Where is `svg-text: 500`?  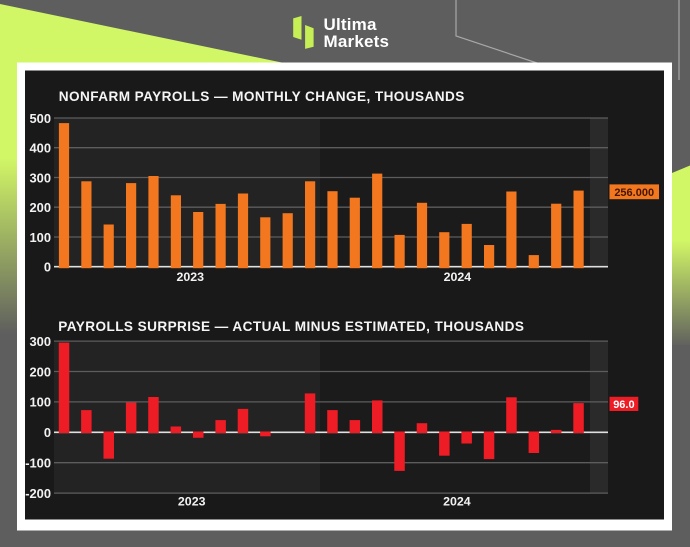
svg-text: 500 is located at coordinates (40, 118).